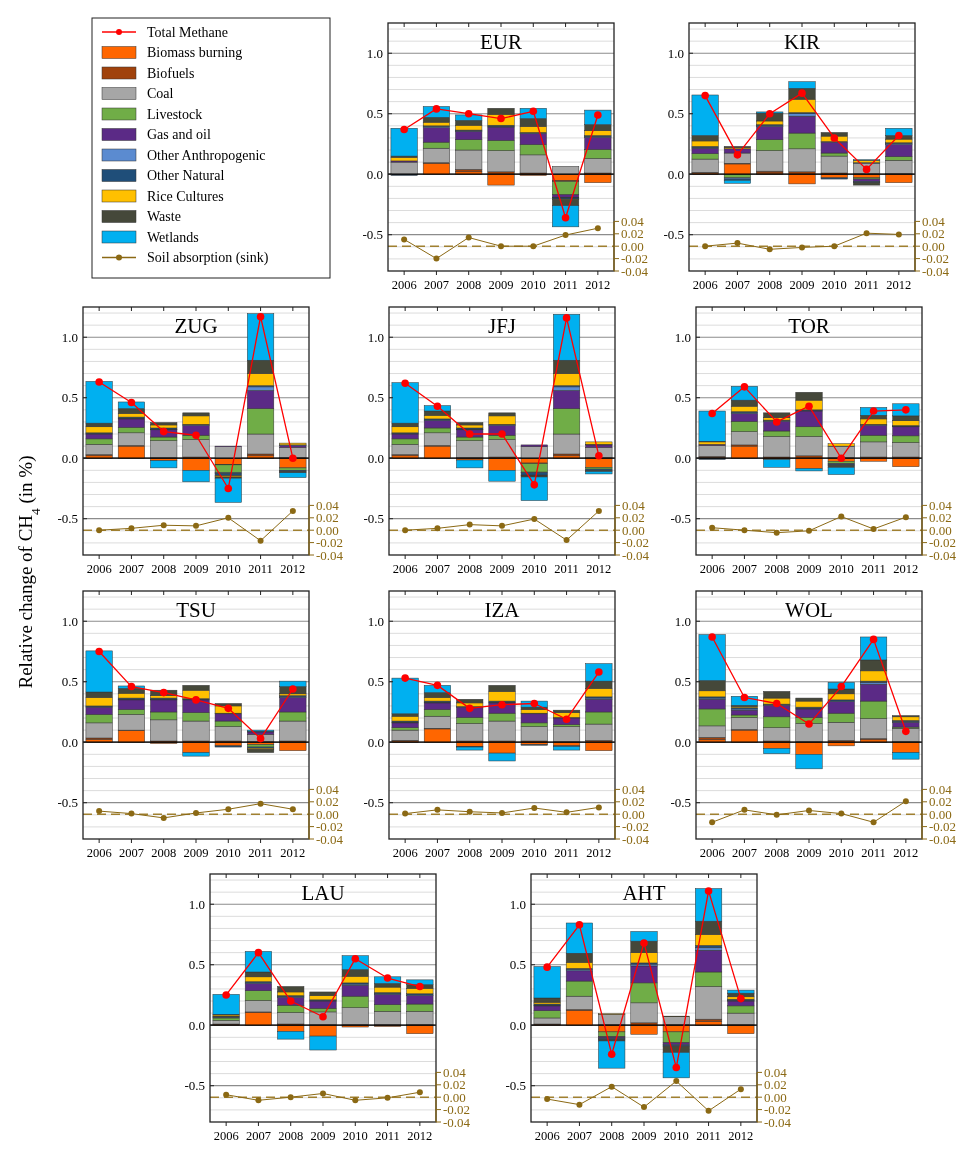 Image resolution: width=969 pixels, height=1170 pixels. Describe the element at coordinates (809, 326) in the screenshot. I see `chart-title: TOR` at that location.